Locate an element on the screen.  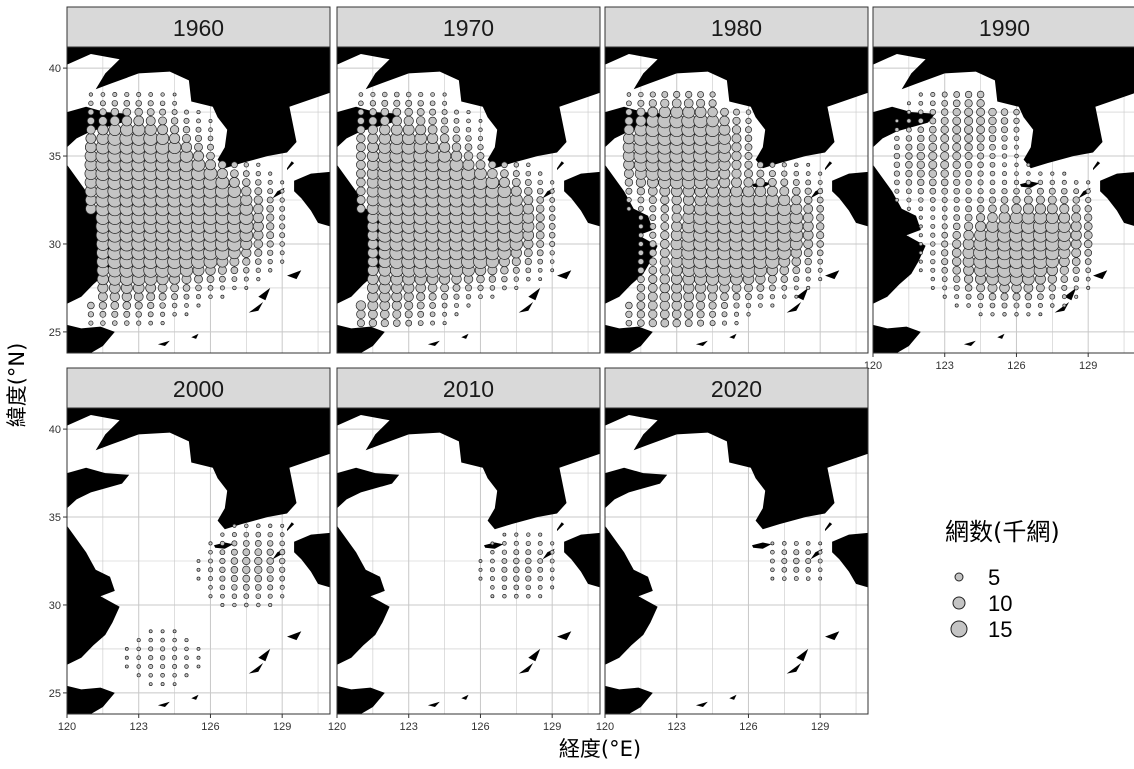
x-tick-label: 120 is located at coordinates (337, 727).